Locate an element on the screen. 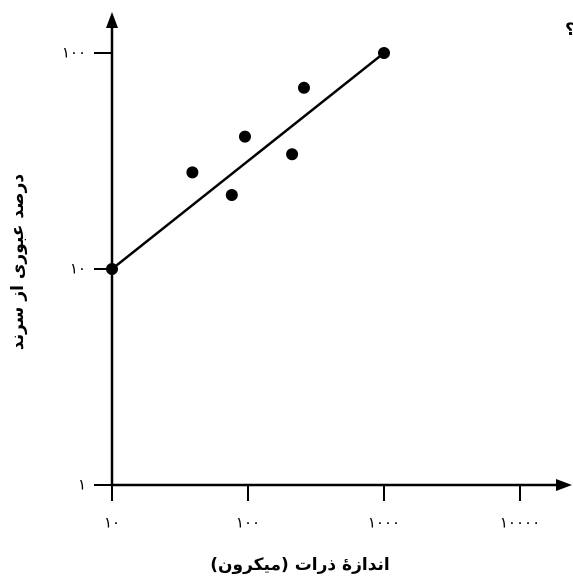 The image size is (573, 585). x-tick-label: ۱۰ is located at coordinates (112, 523).